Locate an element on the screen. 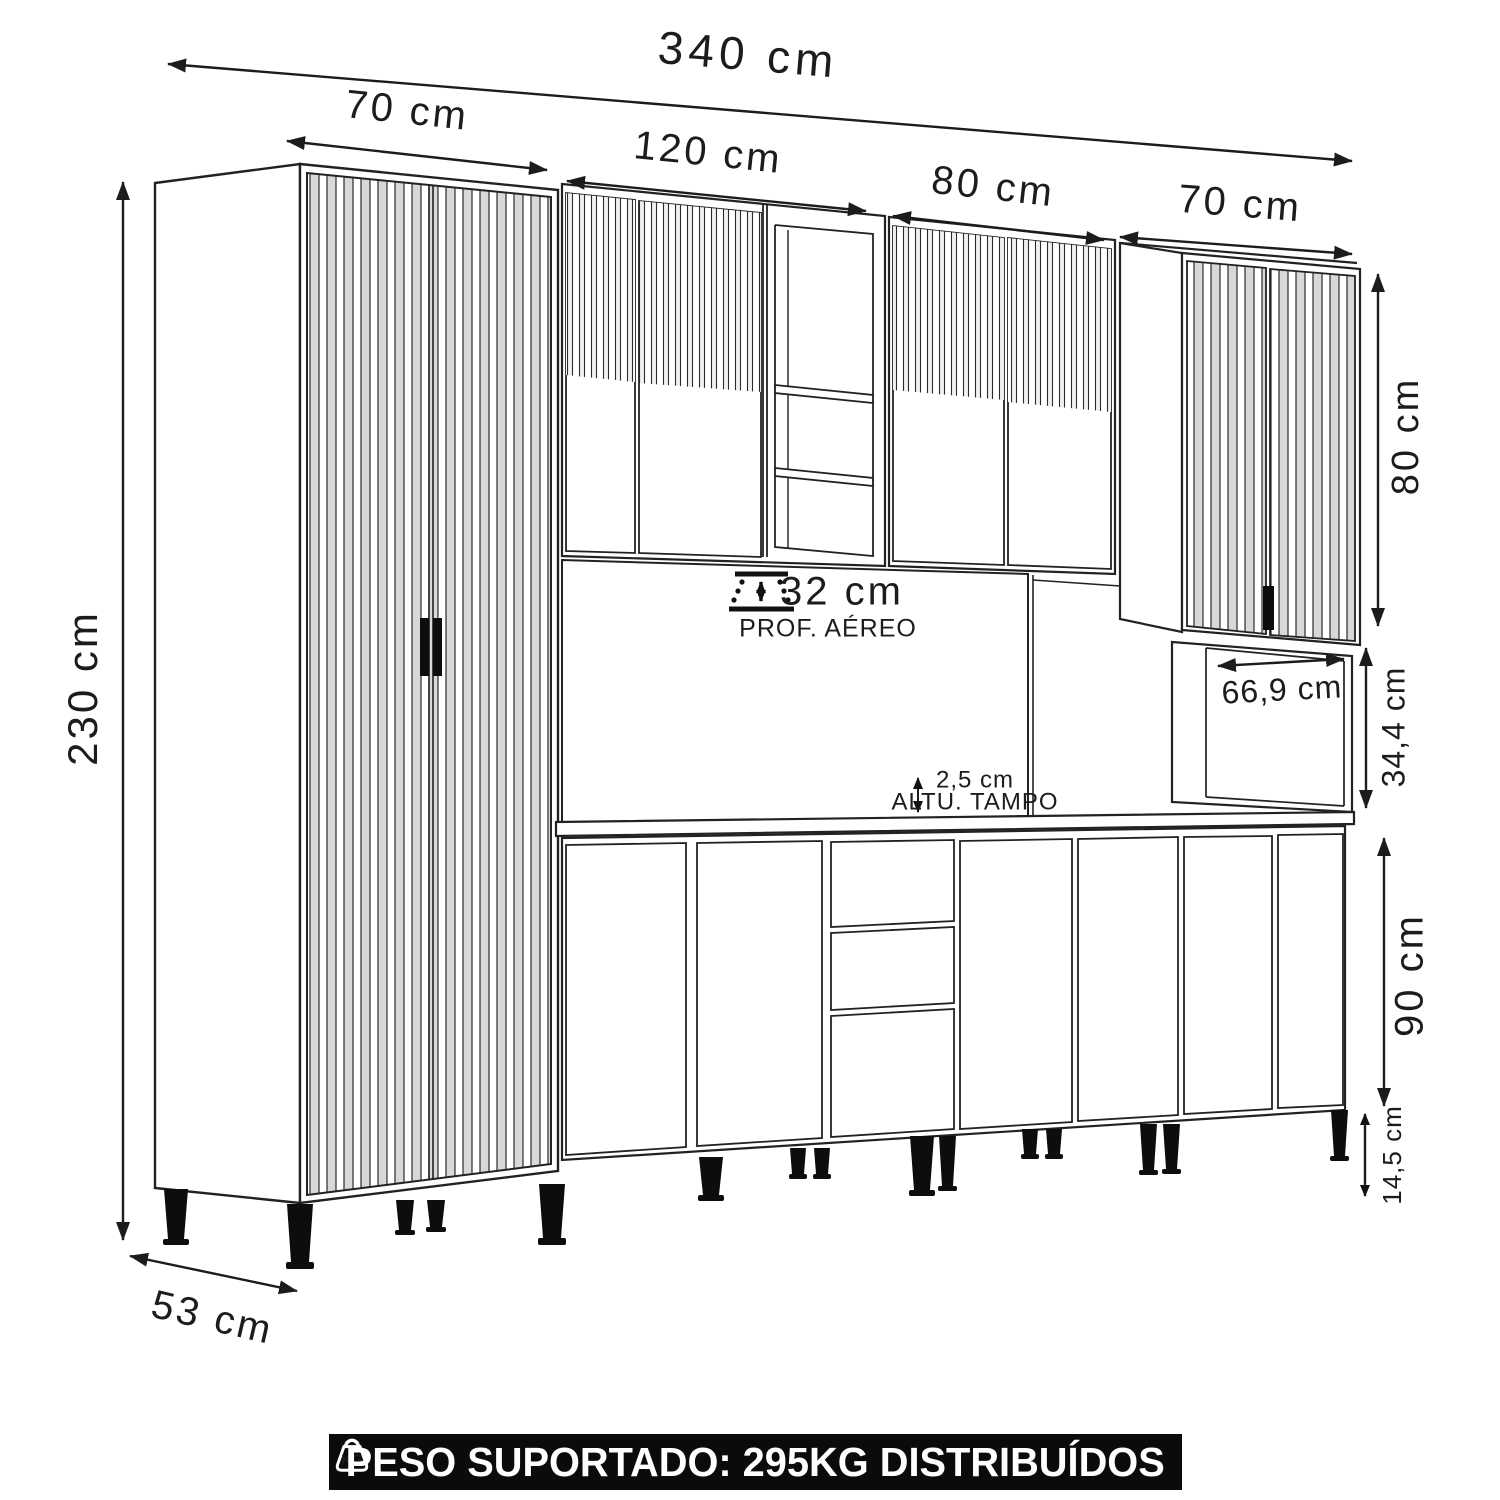 The image size is (1500, 1500). dim-niche-width is located at coordinates (1281, 662).